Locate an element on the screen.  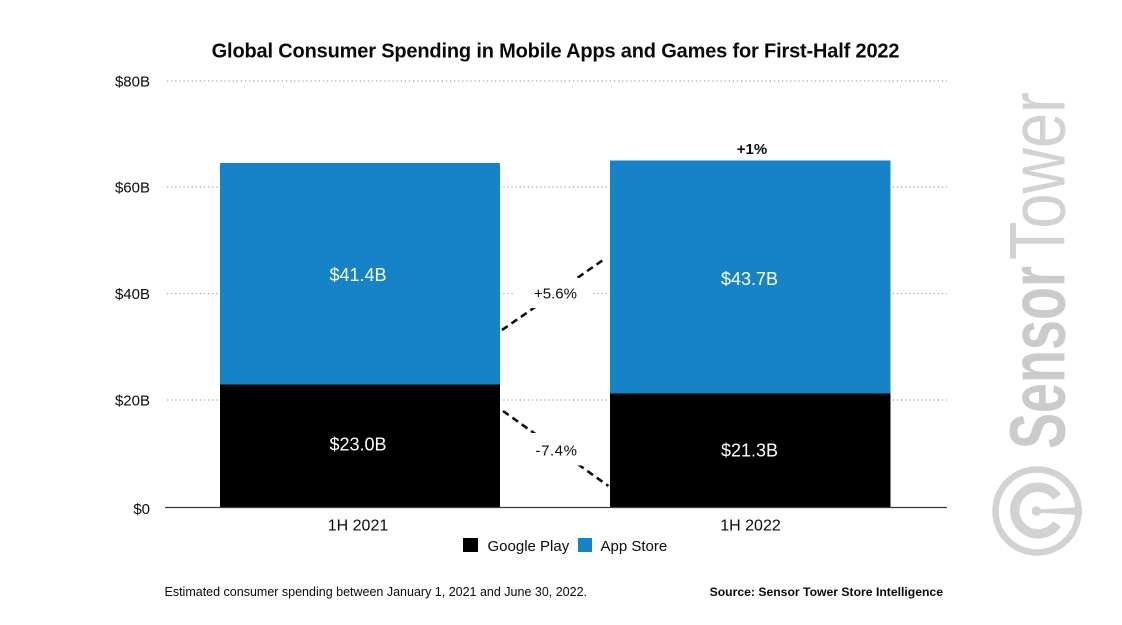
svg-text: $23.0B is located at coordinates (357, 445).